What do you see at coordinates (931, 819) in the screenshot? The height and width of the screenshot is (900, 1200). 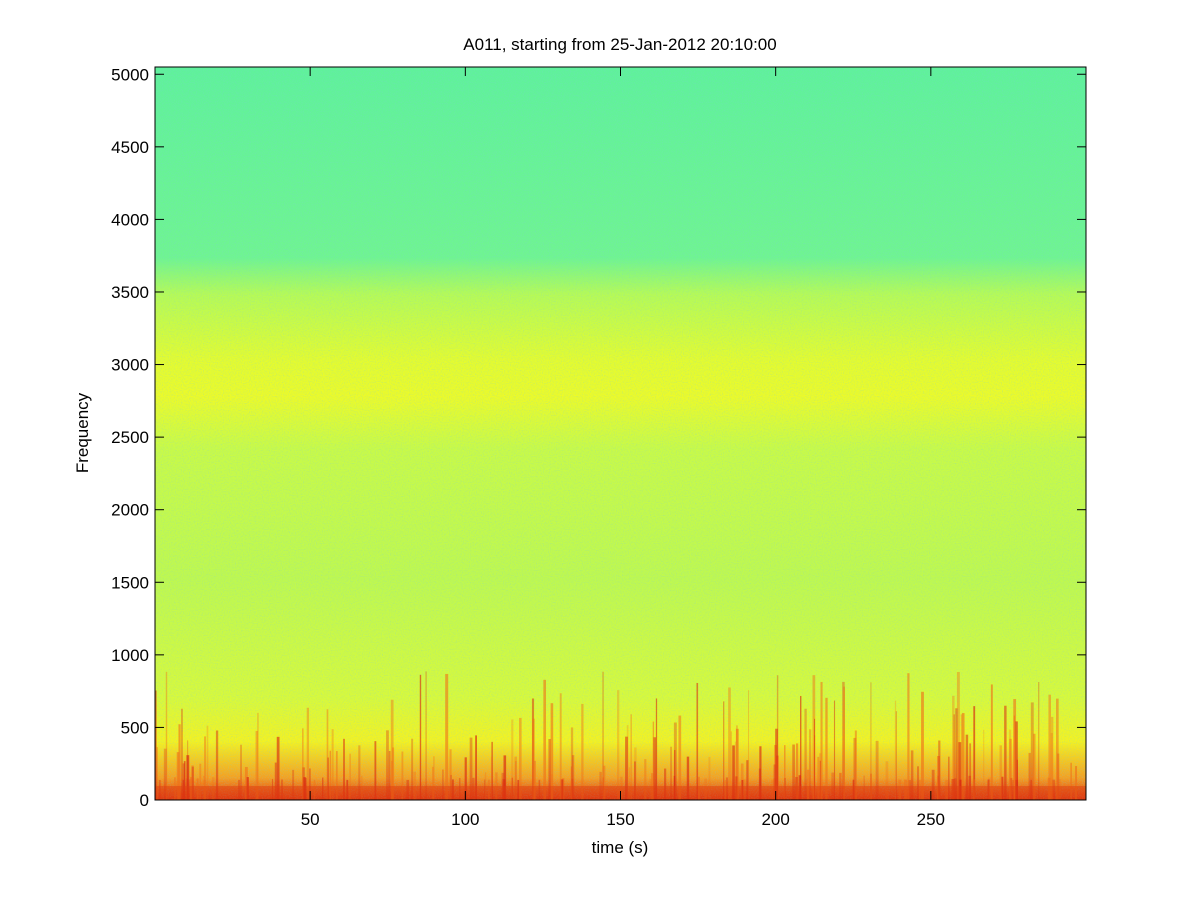 I see `x-tick-label: 250` at bounding box center [931, 819].